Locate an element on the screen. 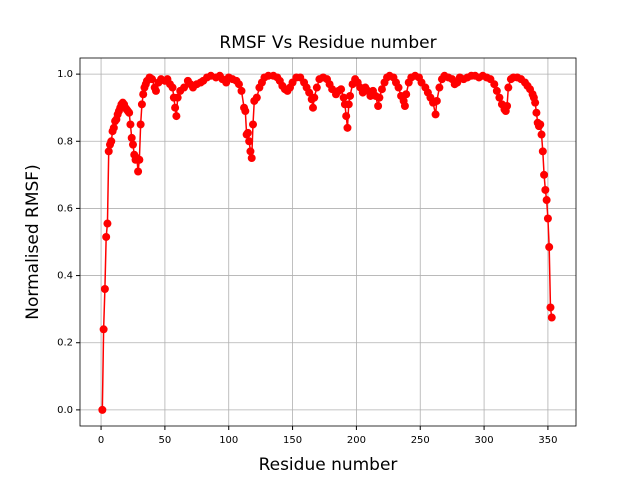  x-tick-label: 200 is located at coordinates (356, 440).